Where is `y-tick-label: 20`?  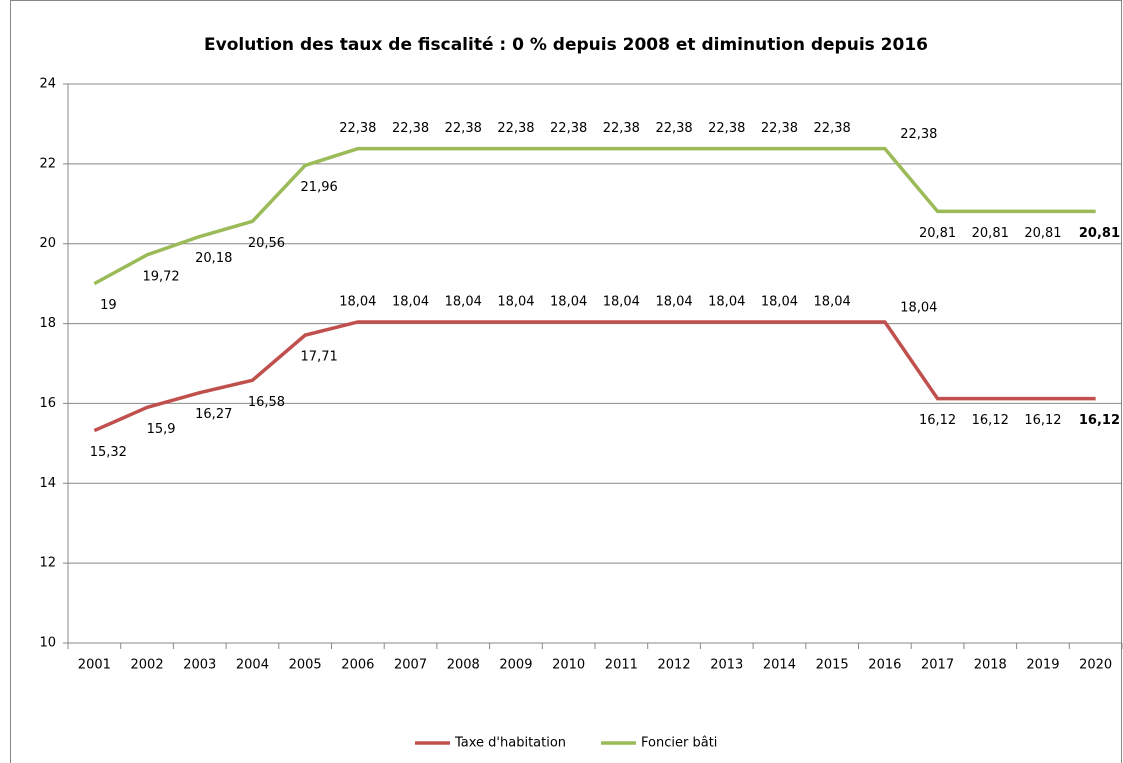
y-tick-label: 20 is located at coordinates (47, 243).